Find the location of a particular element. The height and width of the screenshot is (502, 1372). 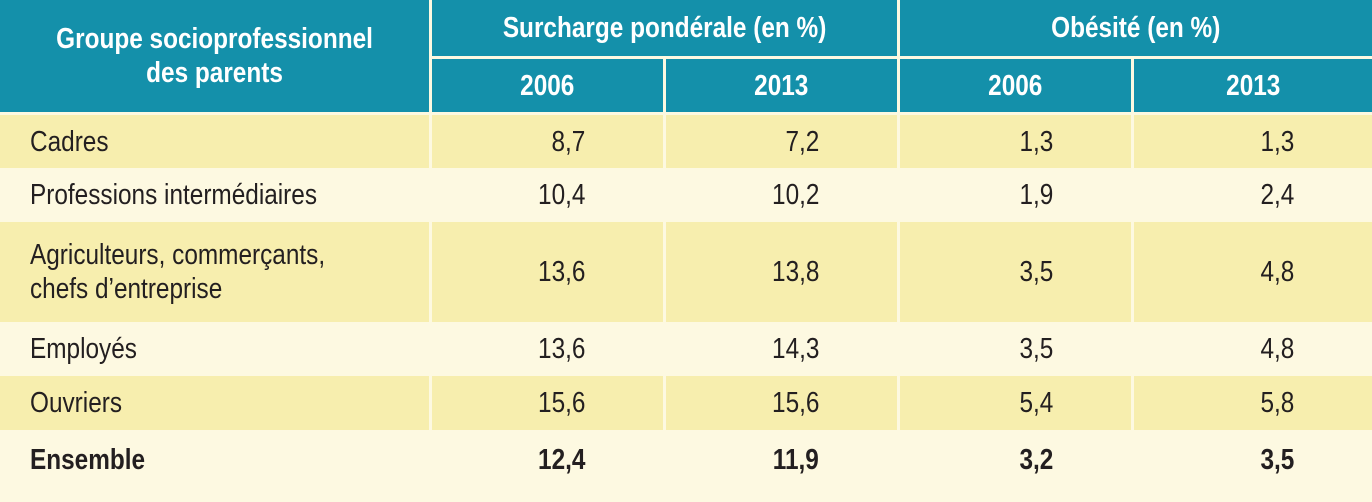

text-line: Groupe socioprofessionnel is located at coordinates (214, 39).